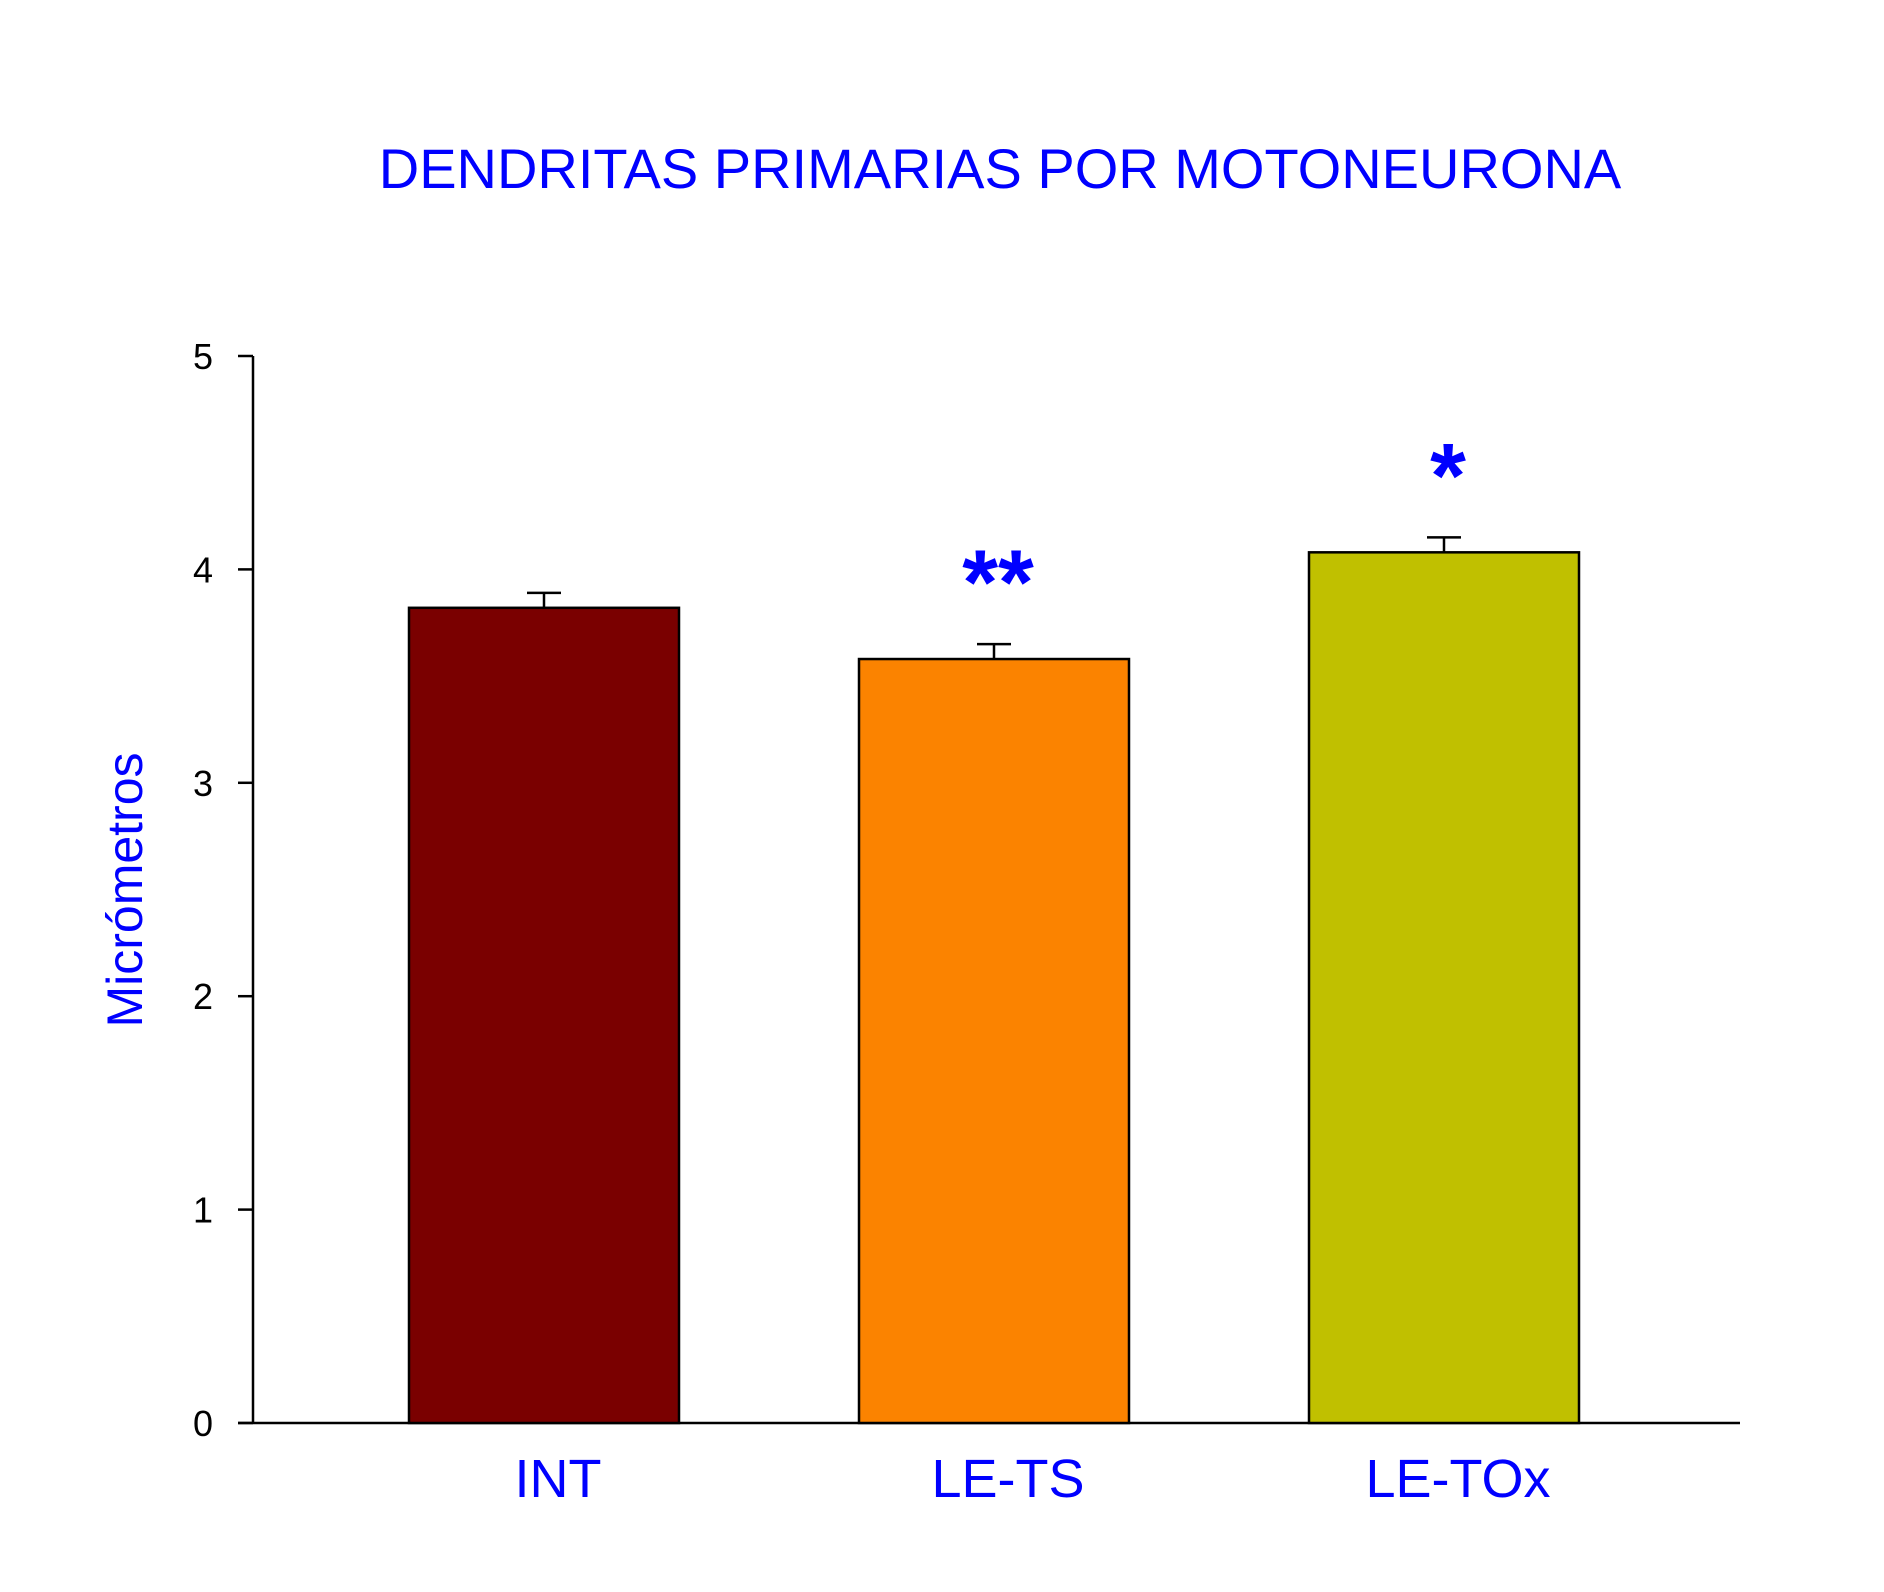 The width and height of the screenshot is (1884, 1592). Describe the element at coordinates (203, 783) in the screenshot. I see `y-tick-label: 3` at that location.